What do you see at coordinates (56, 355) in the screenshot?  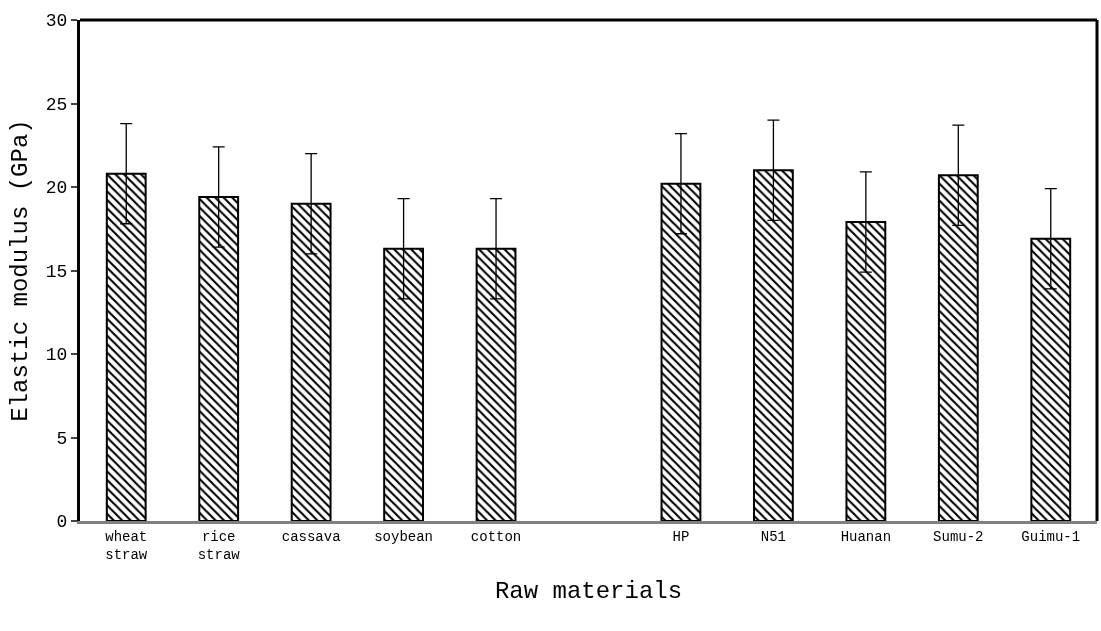 I see `y-tick-label: 10` at bounding box center [56, 355].